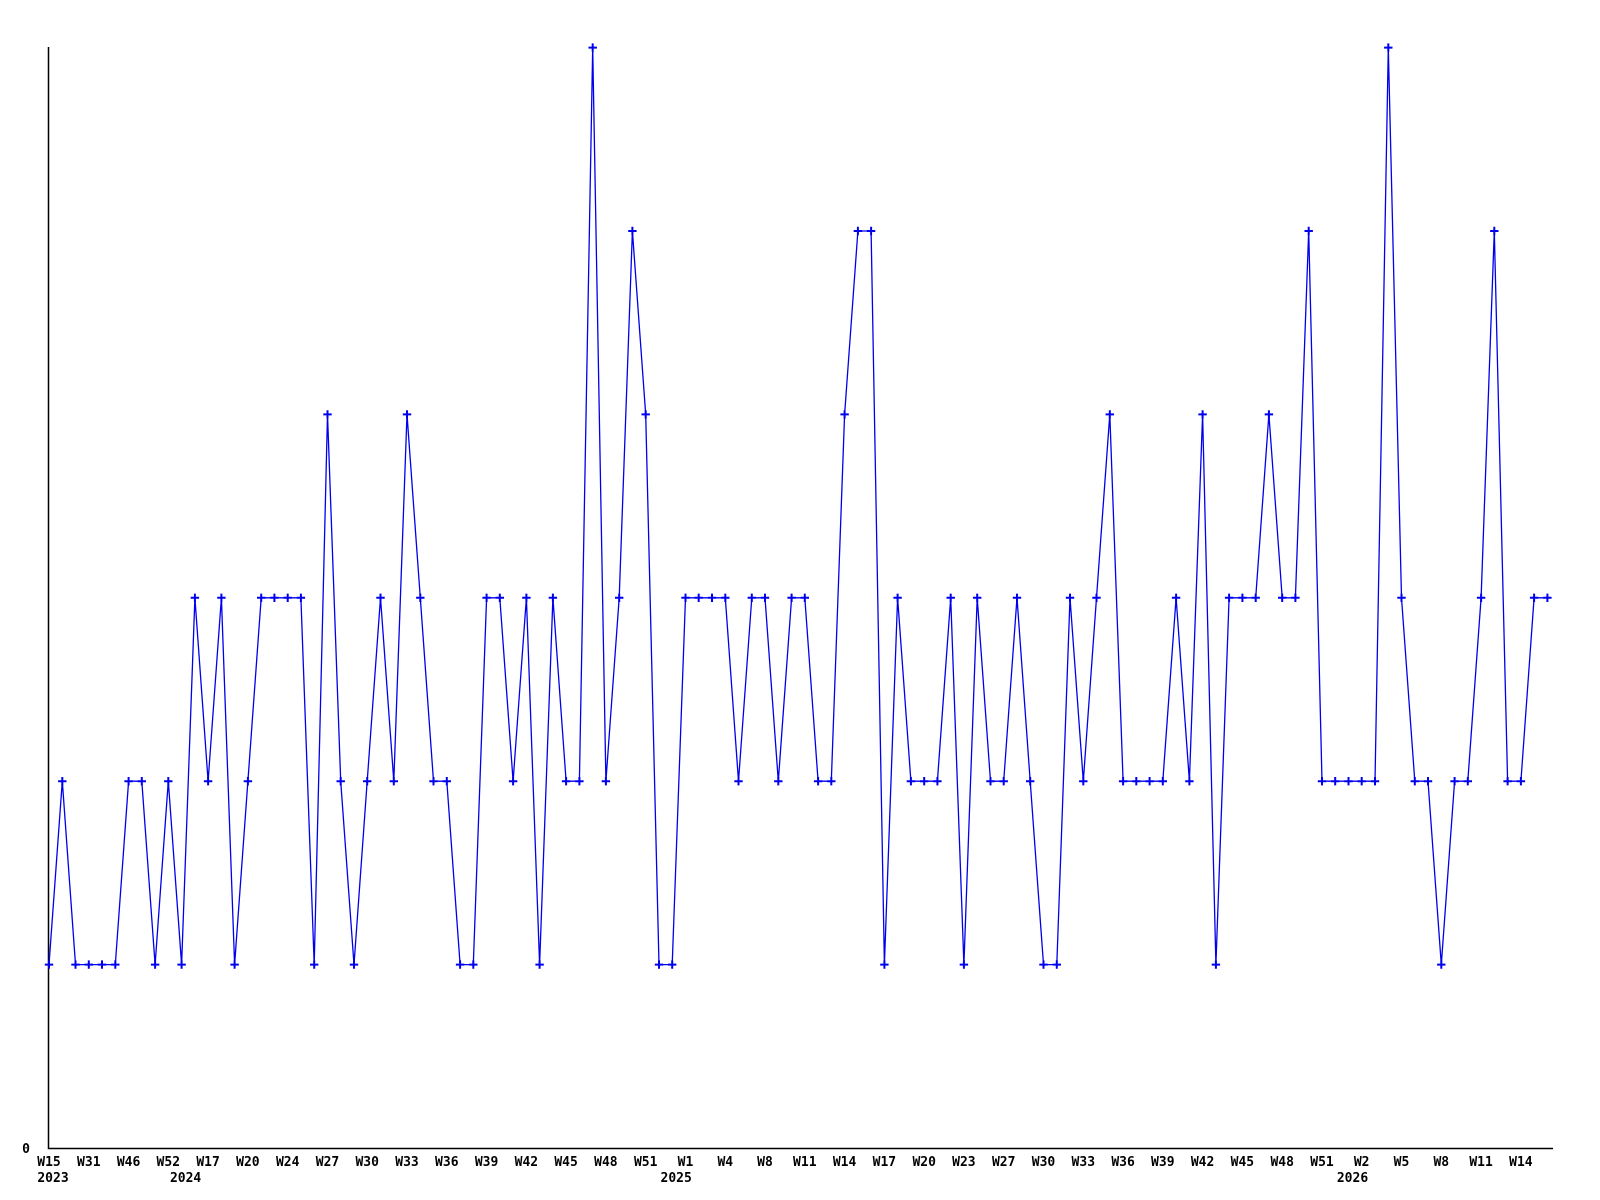  What do you see at coordinates (288, 1162) in the screenshot?
I see `x-tick-label: W24` at bounding box center [288, 1162].